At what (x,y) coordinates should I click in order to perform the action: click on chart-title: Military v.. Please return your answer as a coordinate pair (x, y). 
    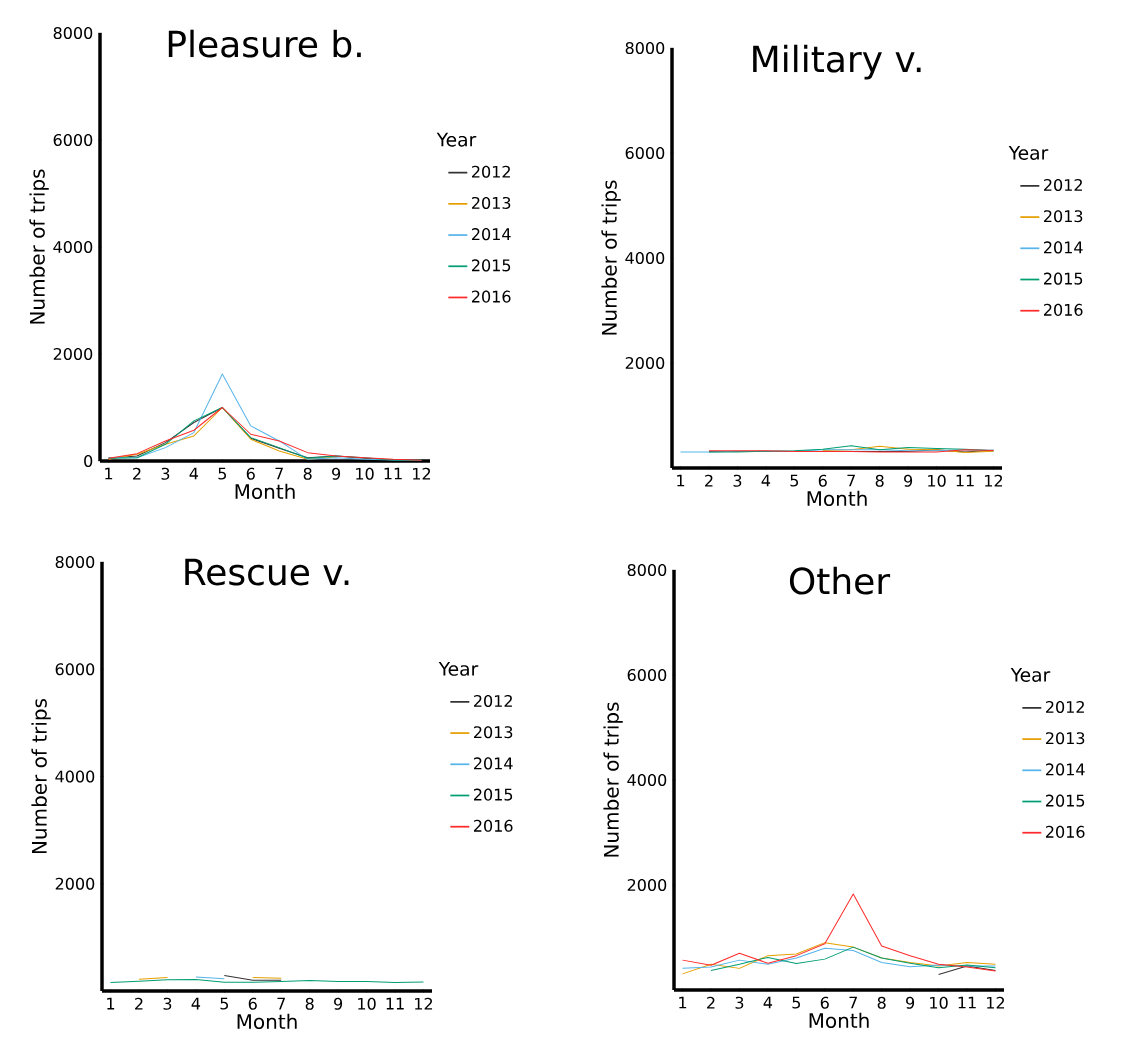
    Looking at the image, I should click on (837, 62).